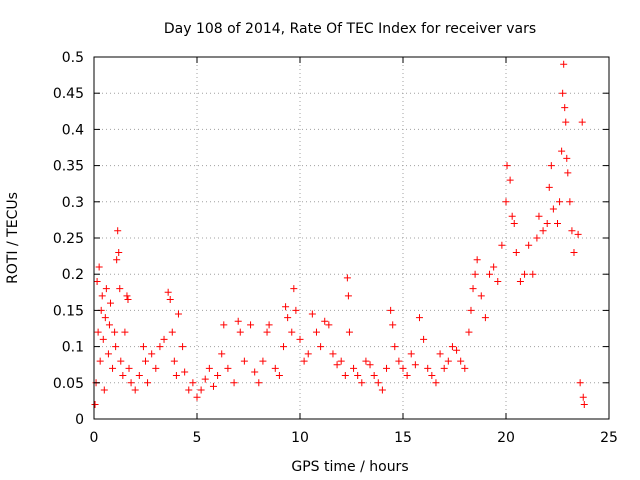 This screenshot has width=640, height=480. I want to click on y-tick-label: 0.25, so click(68, 239).